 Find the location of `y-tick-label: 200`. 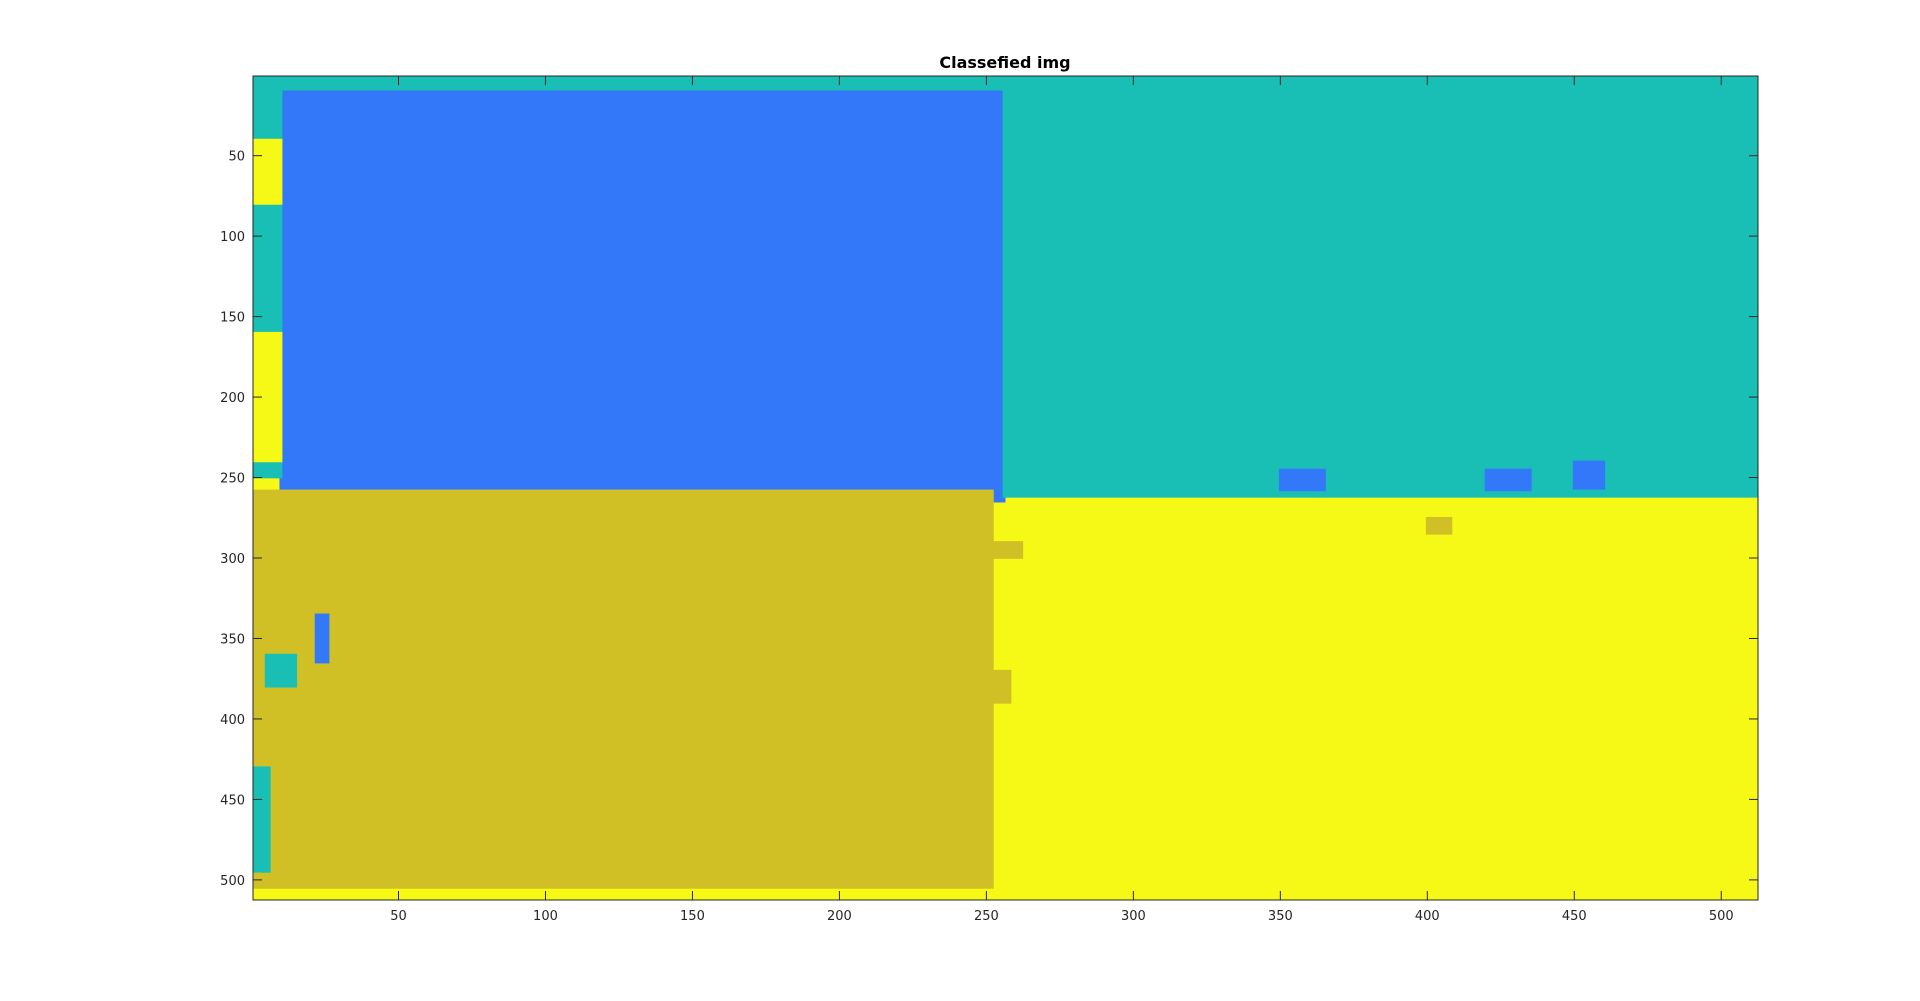

y-tick-label: 200 is located at coordinates (232, 398).